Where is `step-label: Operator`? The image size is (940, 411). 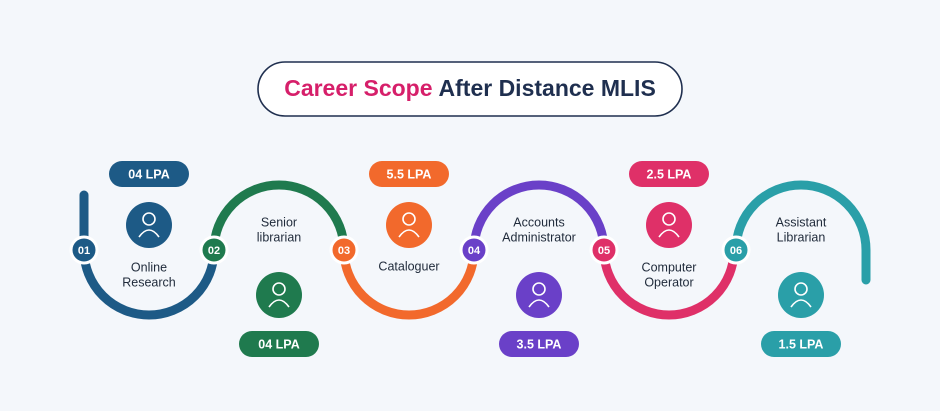 step-label: Operator is located at coordinates (668, 282).